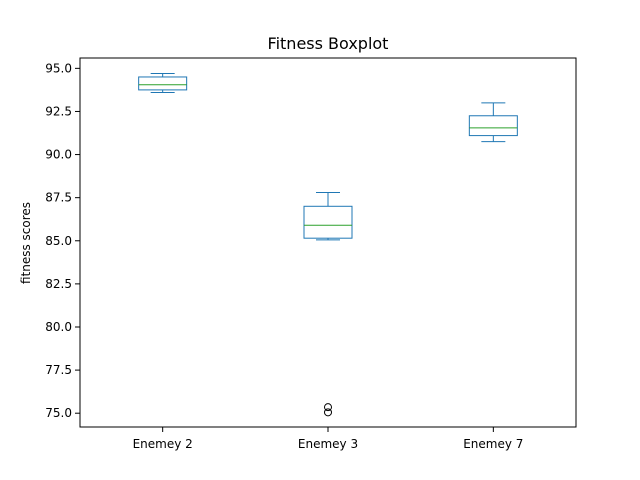  Describe the element at coordinates (58, 111) in the screenshot. I see `y-tick-label: 92.5` at that location.